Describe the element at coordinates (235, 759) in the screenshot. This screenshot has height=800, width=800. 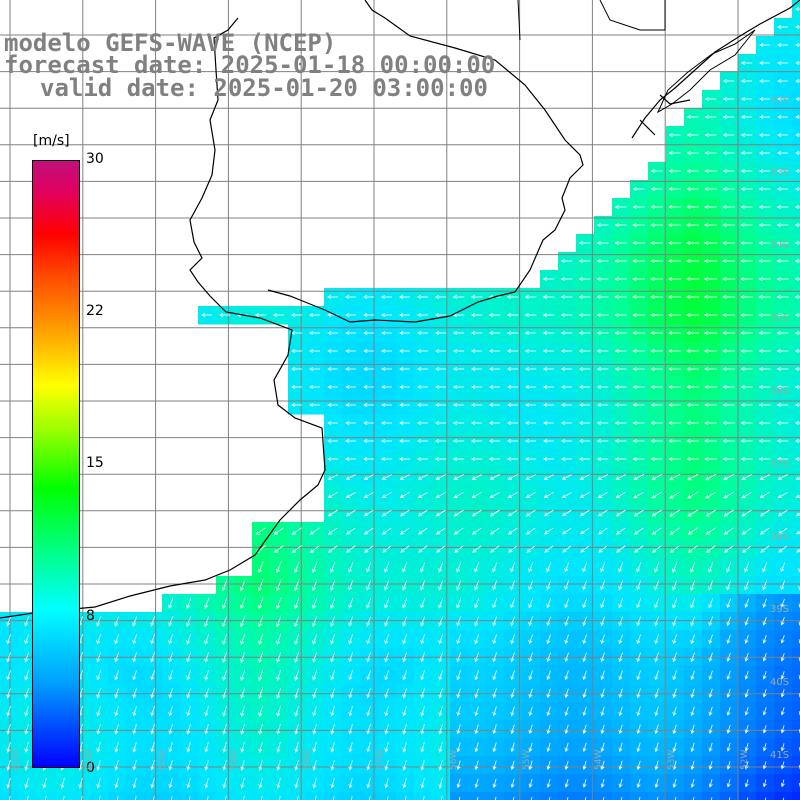
I see `lon-label-59w: 59W` at that location.